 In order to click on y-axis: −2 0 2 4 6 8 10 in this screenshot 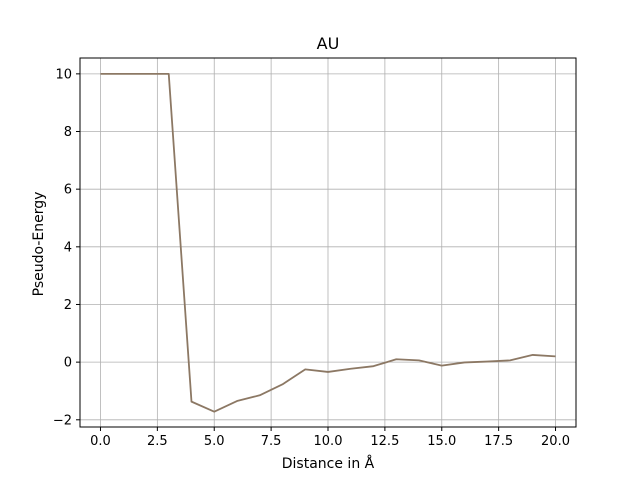, I will do `click(66, 247)`.